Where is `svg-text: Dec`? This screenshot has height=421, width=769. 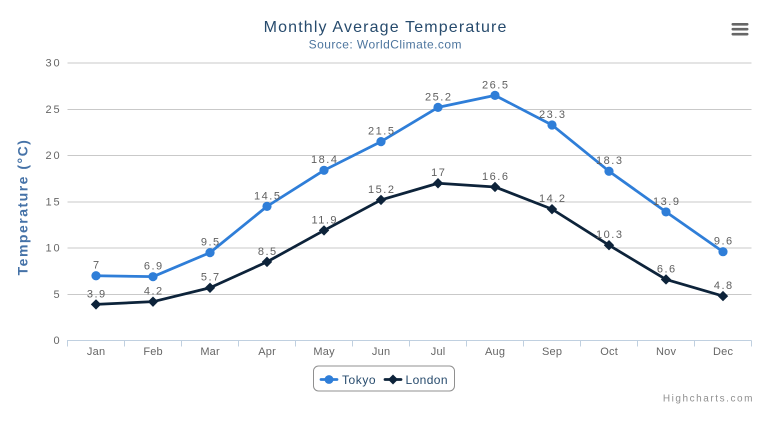
svg-text: Dec is located at coordinates (723, 352).